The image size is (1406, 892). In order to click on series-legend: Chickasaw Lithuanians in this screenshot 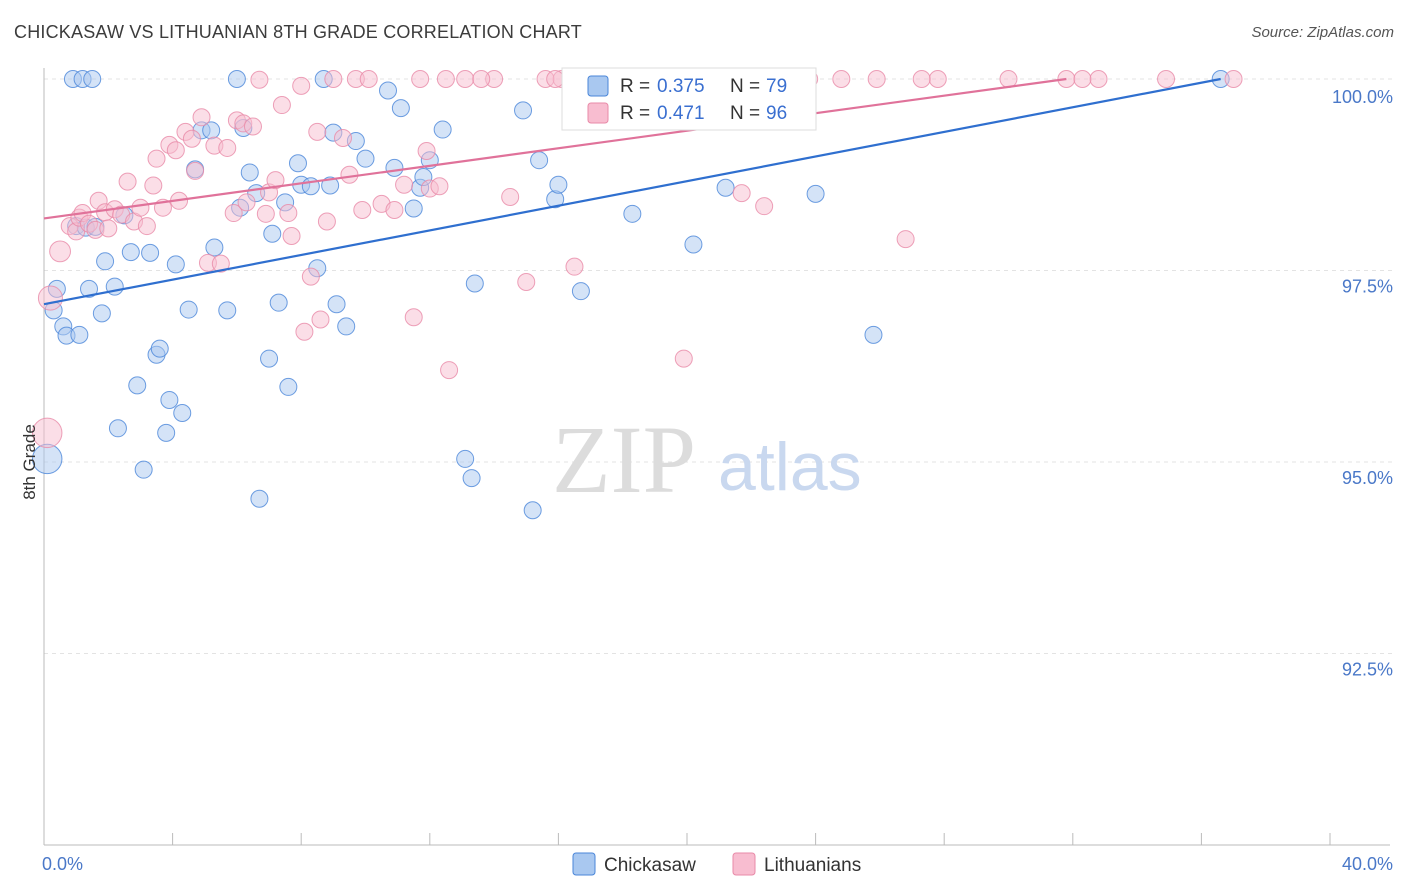, I will do `click(716, 864)`.